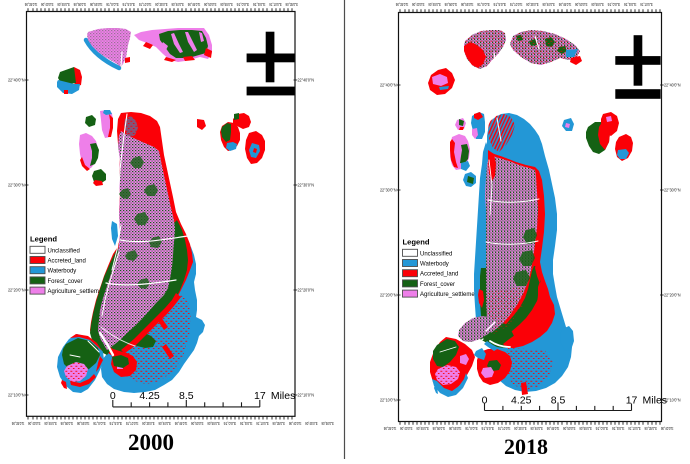 The height and width of the screenshot is (464, 690). What do you see at coordinates (526, 446) in the screenshot?
I see `svg-text: 2018` at bounding box center [526, 446].